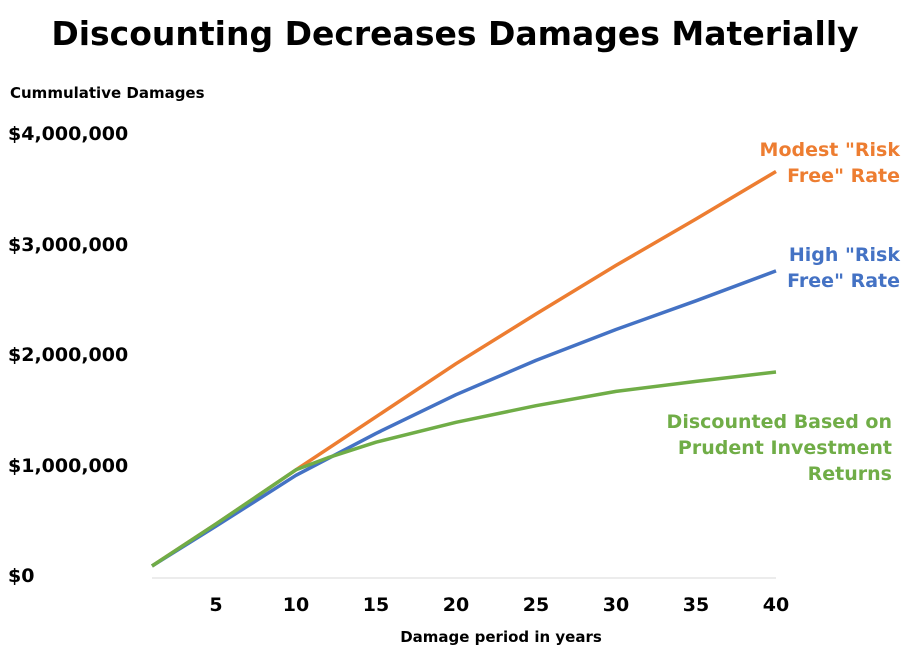 Image resolution: width=910 pixels, height=659 pixels. Describe the element at coordinates (829, 163) in the screenshot. I see `series-label-modest: Modest "Risk Free" Rate` at that location.